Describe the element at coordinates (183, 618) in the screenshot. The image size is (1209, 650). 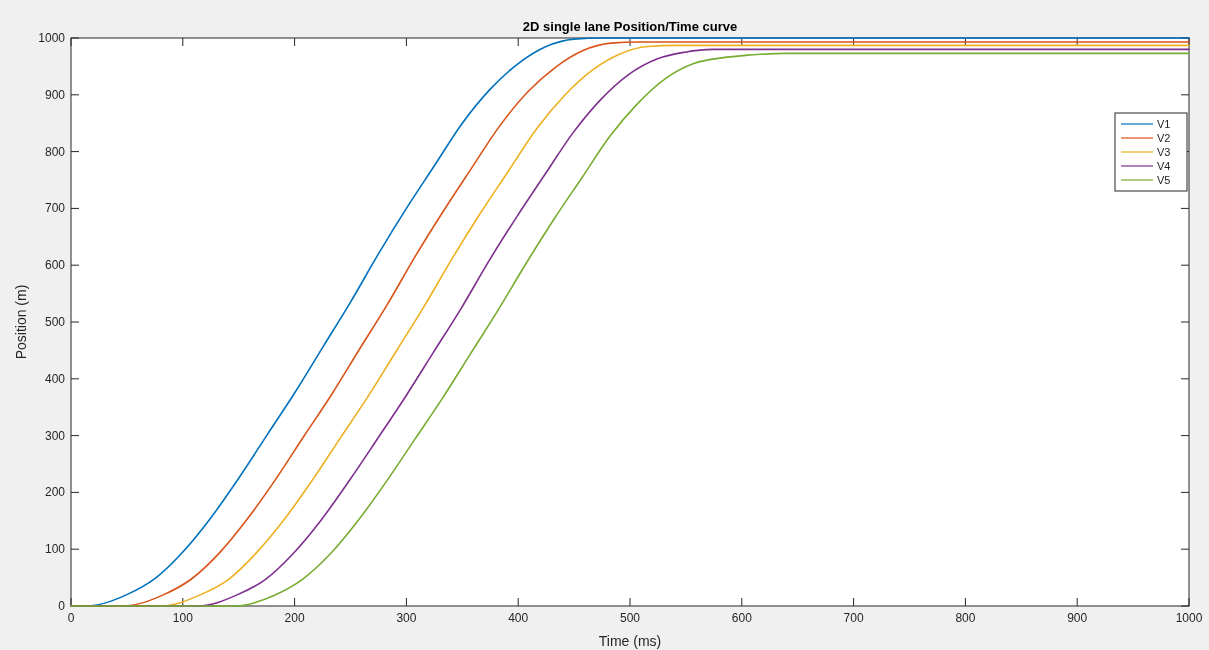
I see `x-tick-label: 100` at that location.